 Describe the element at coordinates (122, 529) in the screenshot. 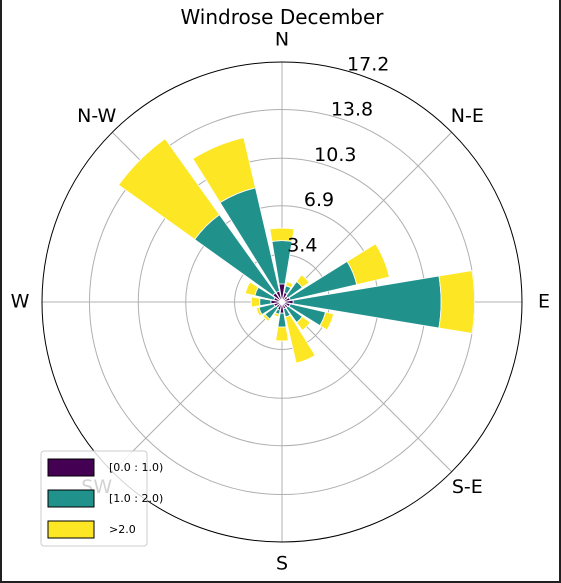

I see `legend-label-2: >2.0` at that location.